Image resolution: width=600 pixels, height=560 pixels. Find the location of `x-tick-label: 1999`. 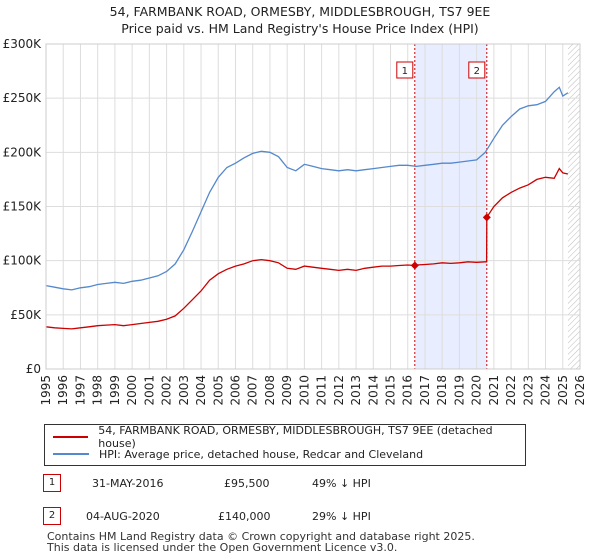

x-tick-label: 1999 is located at coordinates (115, 390).